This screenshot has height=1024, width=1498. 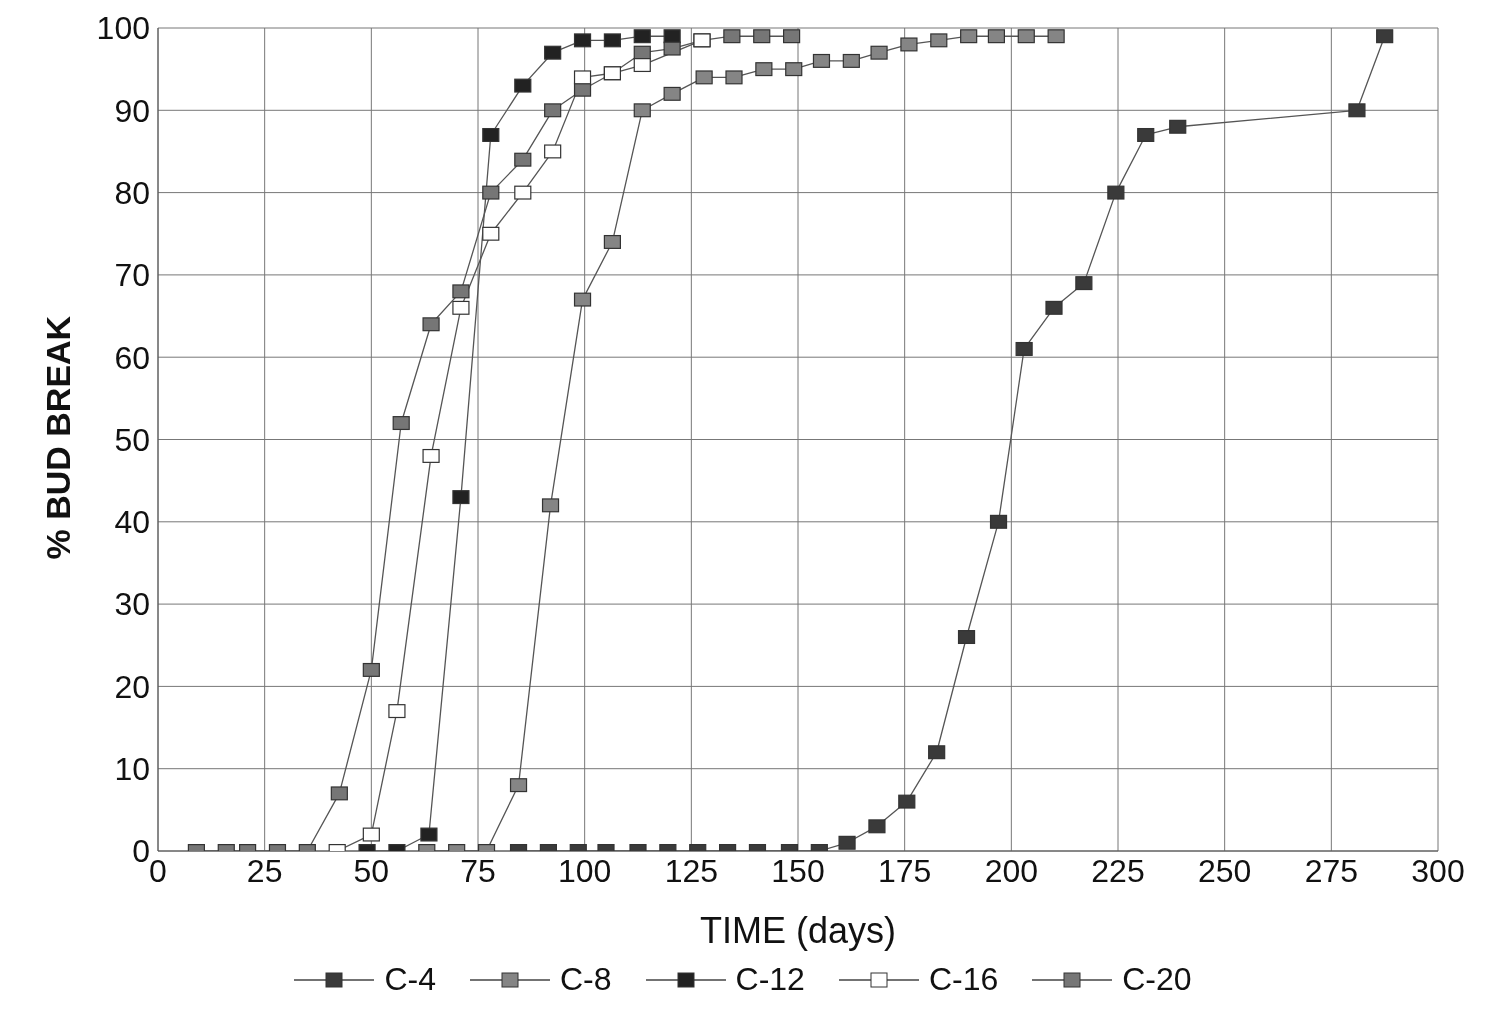 I want to click on legend-label: C-16, so click(x=963, y=979).